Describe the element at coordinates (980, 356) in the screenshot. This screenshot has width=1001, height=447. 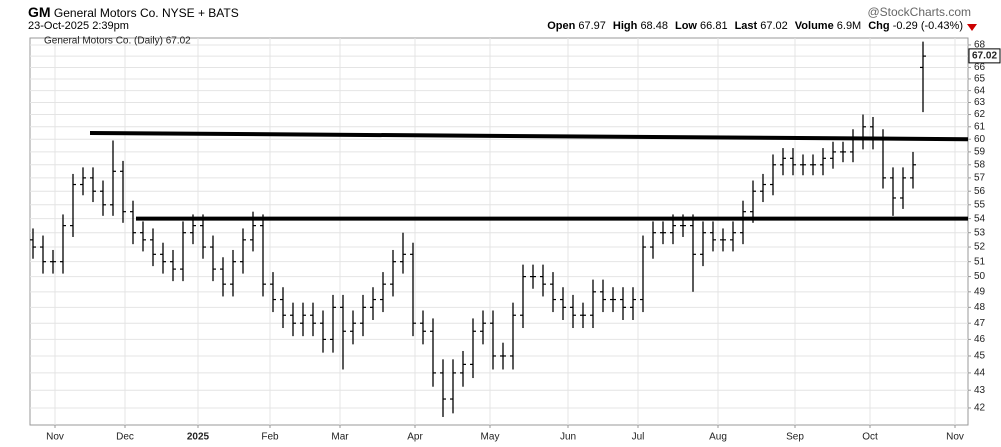
I see `y-tick-label: 45` at that location.